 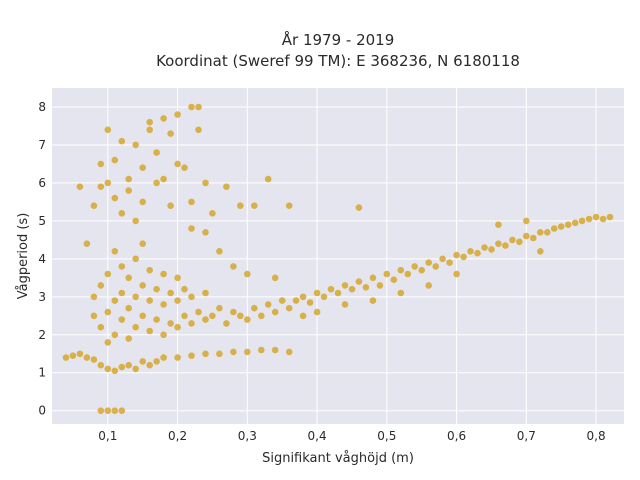 What do you see at coordinates (42, 411) in the screenshot?
I see `y-tick-label: 0` at bounding box center [42, 411].